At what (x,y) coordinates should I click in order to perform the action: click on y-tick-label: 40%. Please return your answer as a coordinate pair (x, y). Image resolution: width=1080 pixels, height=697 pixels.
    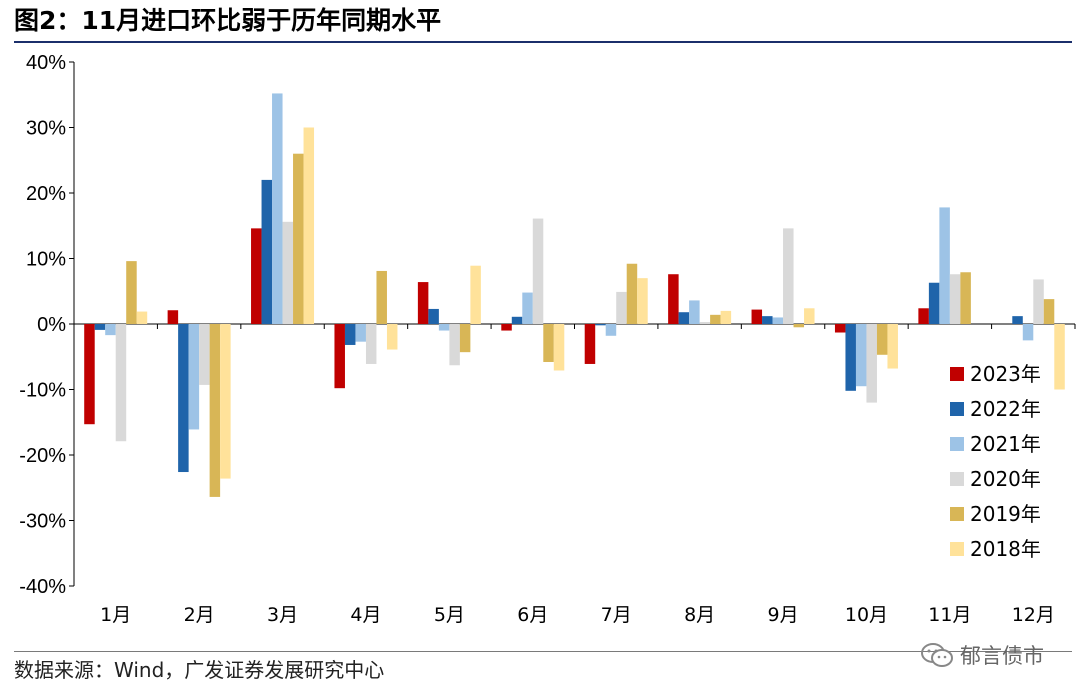
    Looking at the image, I should click on (46, 63).